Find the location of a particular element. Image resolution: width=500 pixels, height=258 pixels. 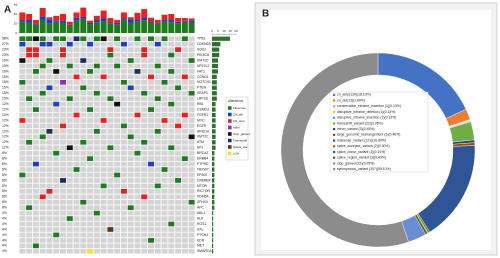

gene-label: ABL1 is located at coordinates (201, 213).